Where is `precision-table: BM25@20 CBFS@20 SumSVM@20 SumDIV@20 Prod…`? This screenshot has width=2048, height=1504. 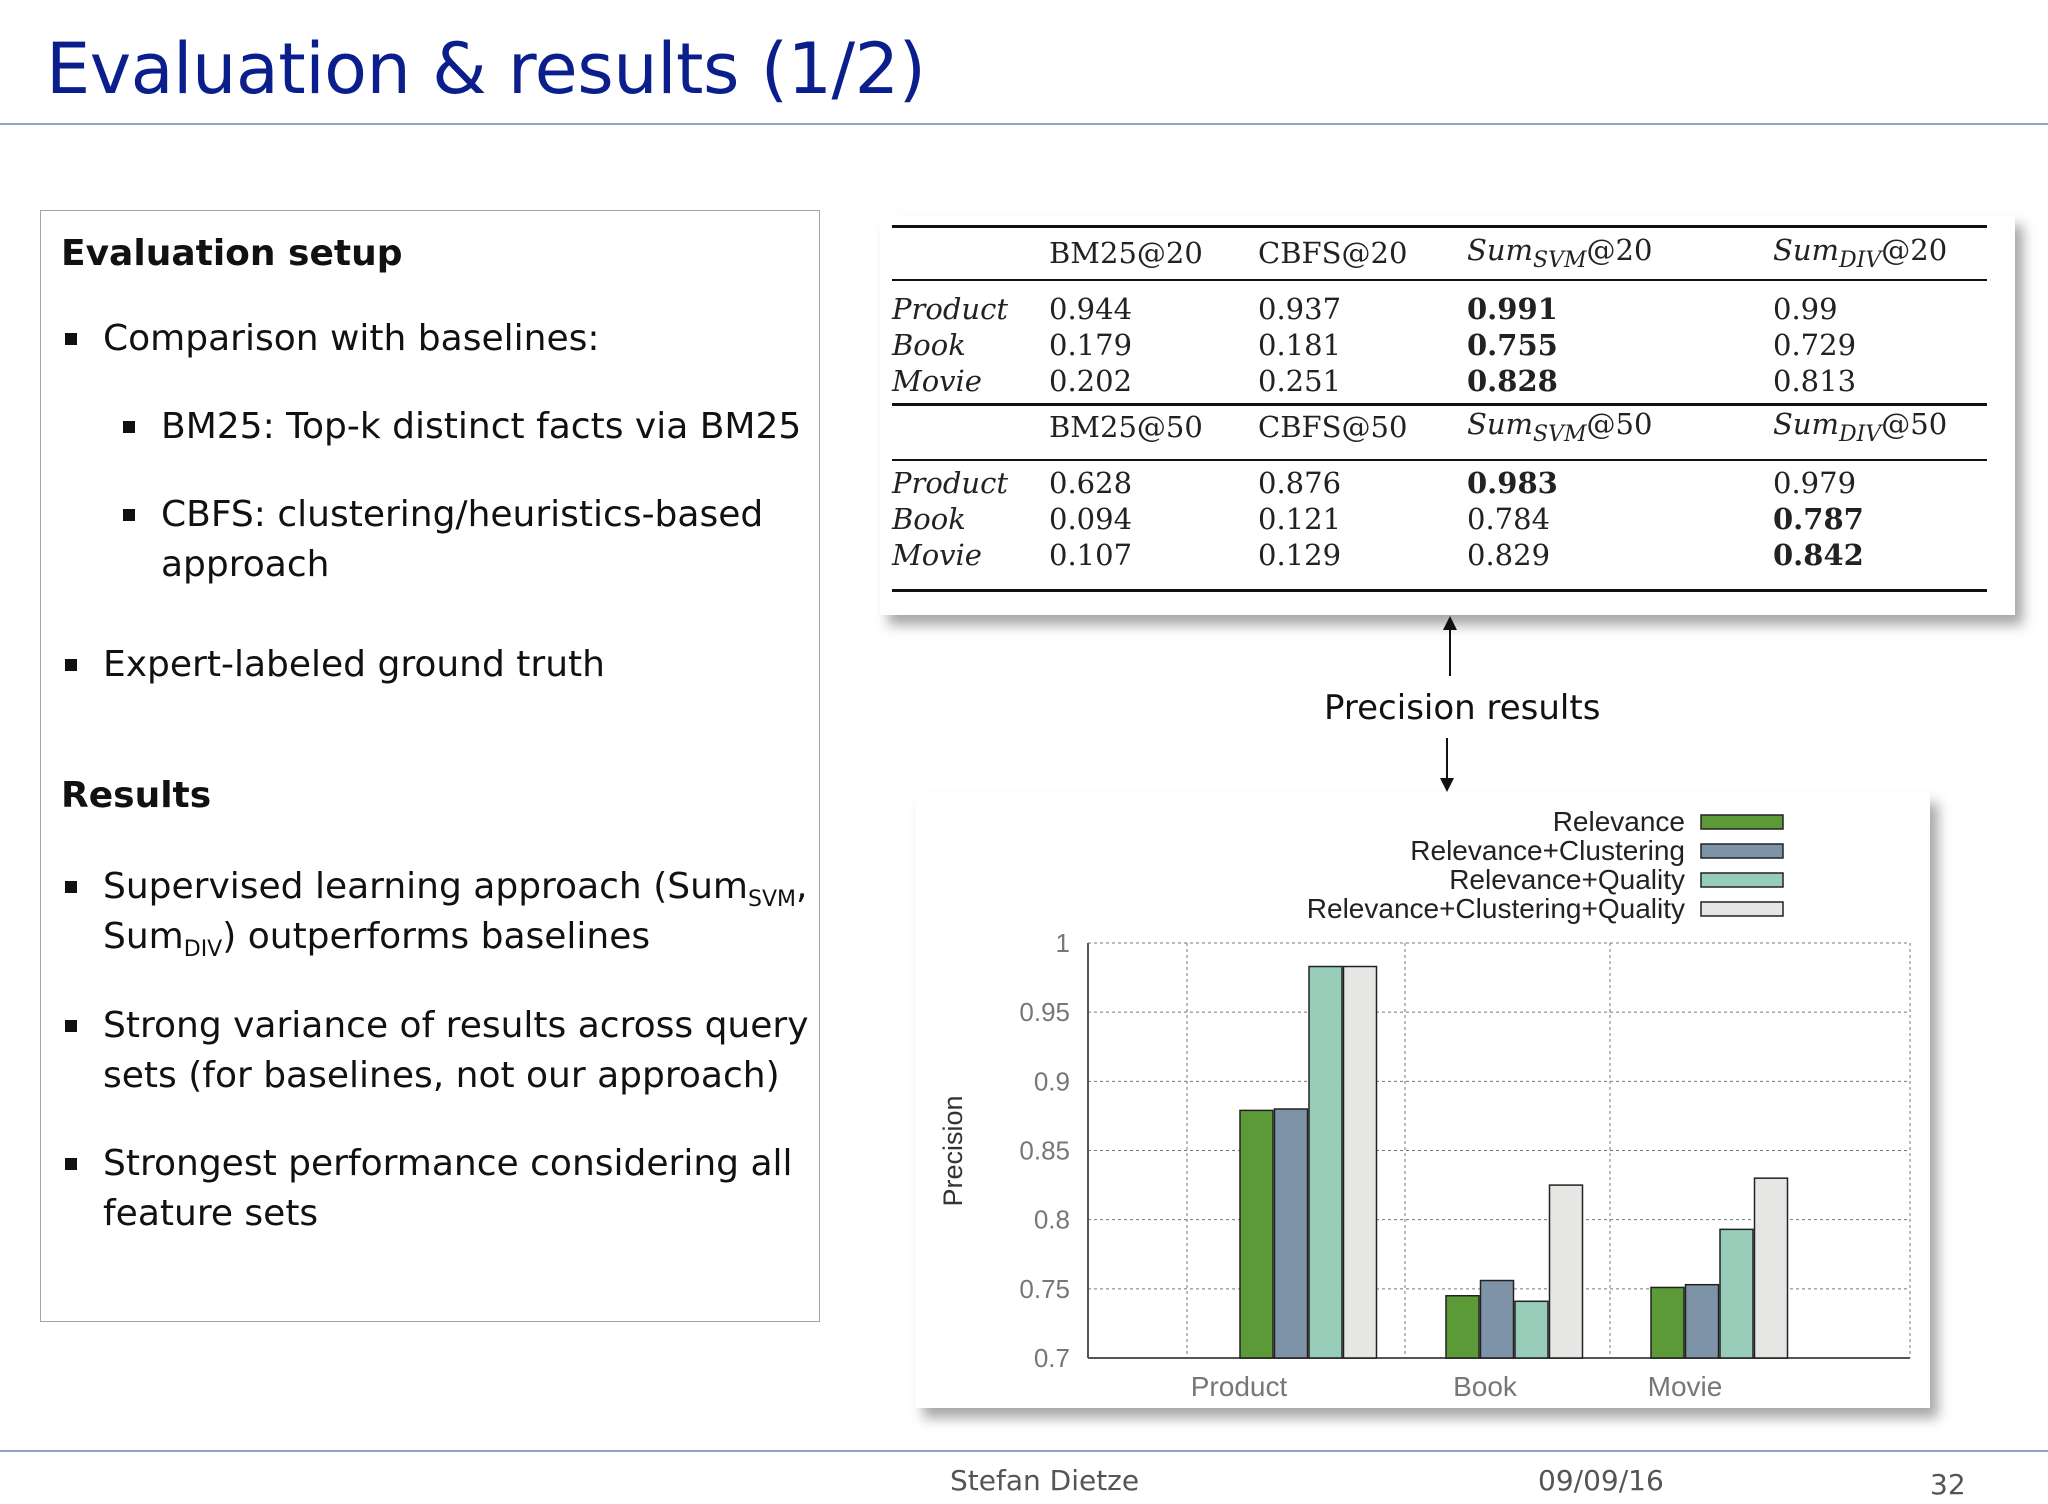
precision-table: BM25@20 CBFS@20 SumSVM@20 SumDIV@20 Prod… is located at coordinates (1439, 399).